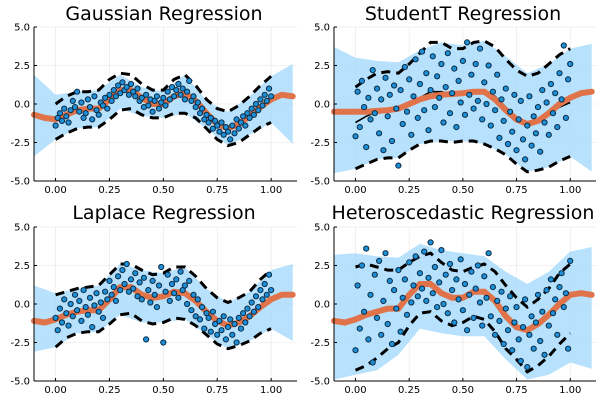 This screenshot has width=600, height=400. I want to click on x-tick-label: 0.25, so click(409, 190).